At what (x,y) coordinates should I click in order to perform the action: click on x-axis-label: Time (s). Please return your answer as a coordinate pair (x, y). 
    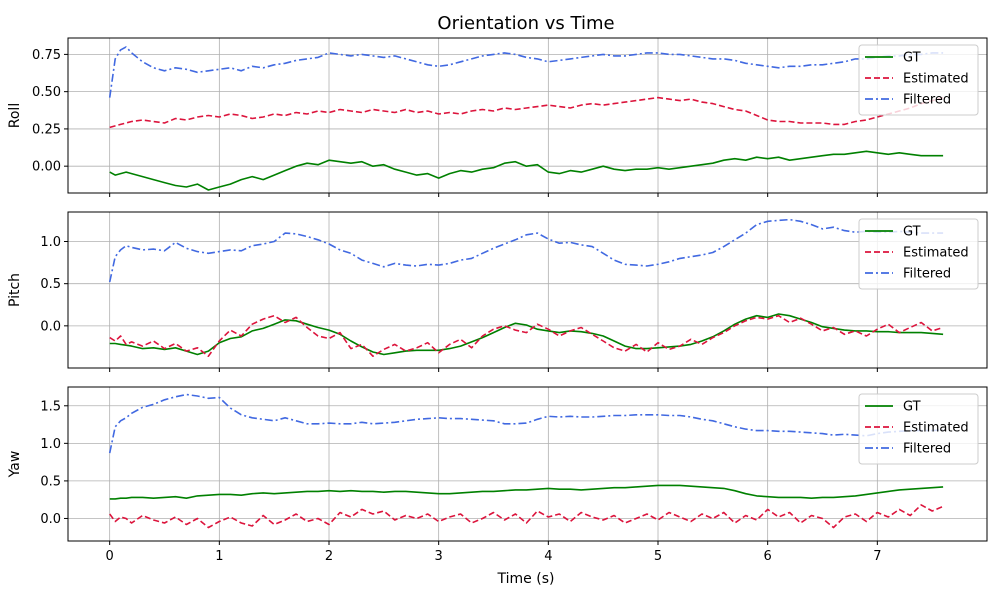
    Looking at the image, I should click on (526, 579).